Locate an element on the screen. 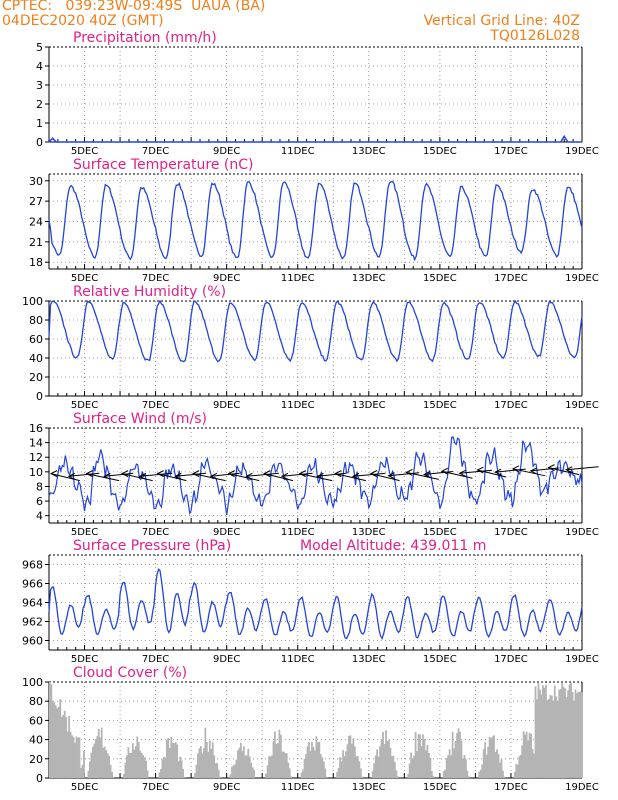  ytick-label: 27 is located at coordinates (36, 201).